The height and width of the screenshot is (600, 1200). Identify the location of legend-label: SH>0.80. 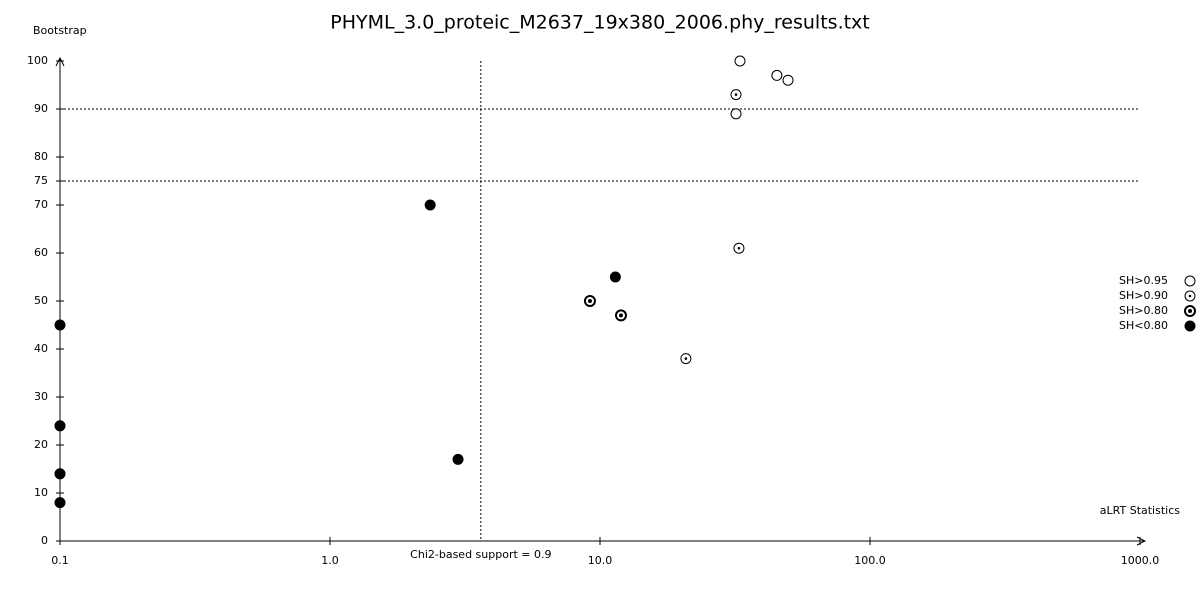
(1143, 310).